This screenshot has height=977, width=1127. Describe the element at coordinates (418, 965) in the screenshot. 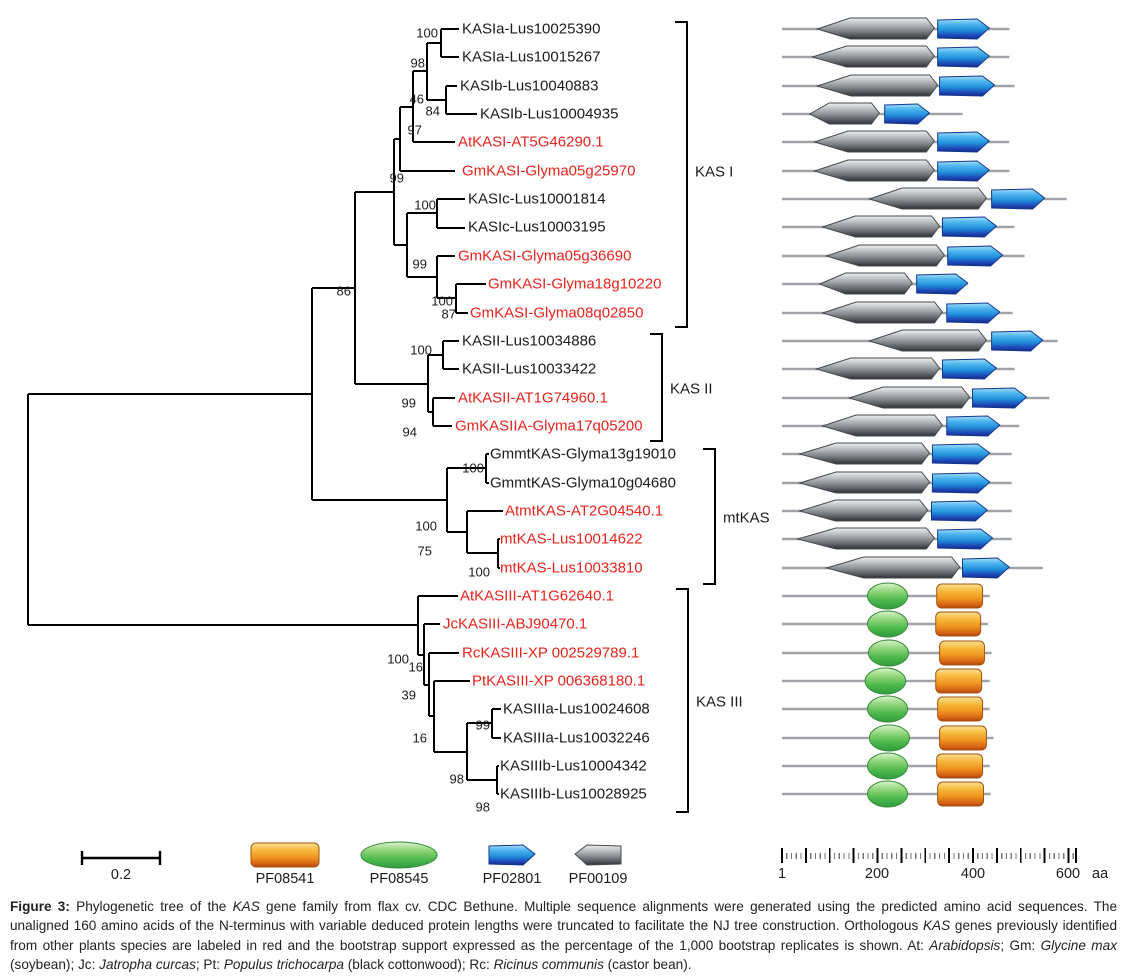

I see `caption-text: (black cottonwood); Rc:` at that location.